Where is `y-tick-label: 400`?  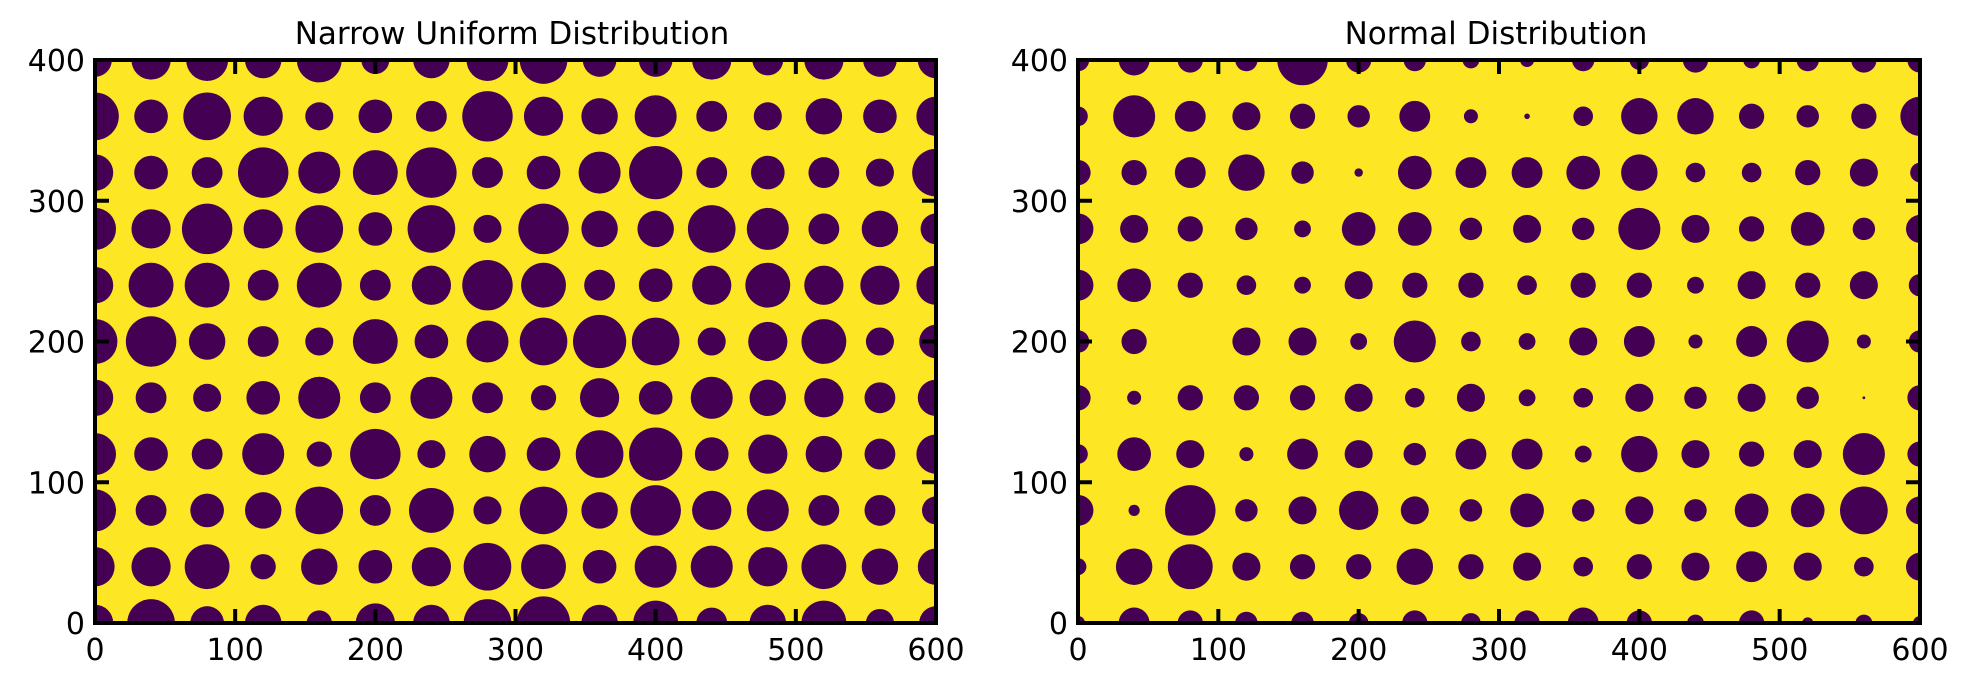
y-tick-label: 400 is located at coordinates (56, 61).